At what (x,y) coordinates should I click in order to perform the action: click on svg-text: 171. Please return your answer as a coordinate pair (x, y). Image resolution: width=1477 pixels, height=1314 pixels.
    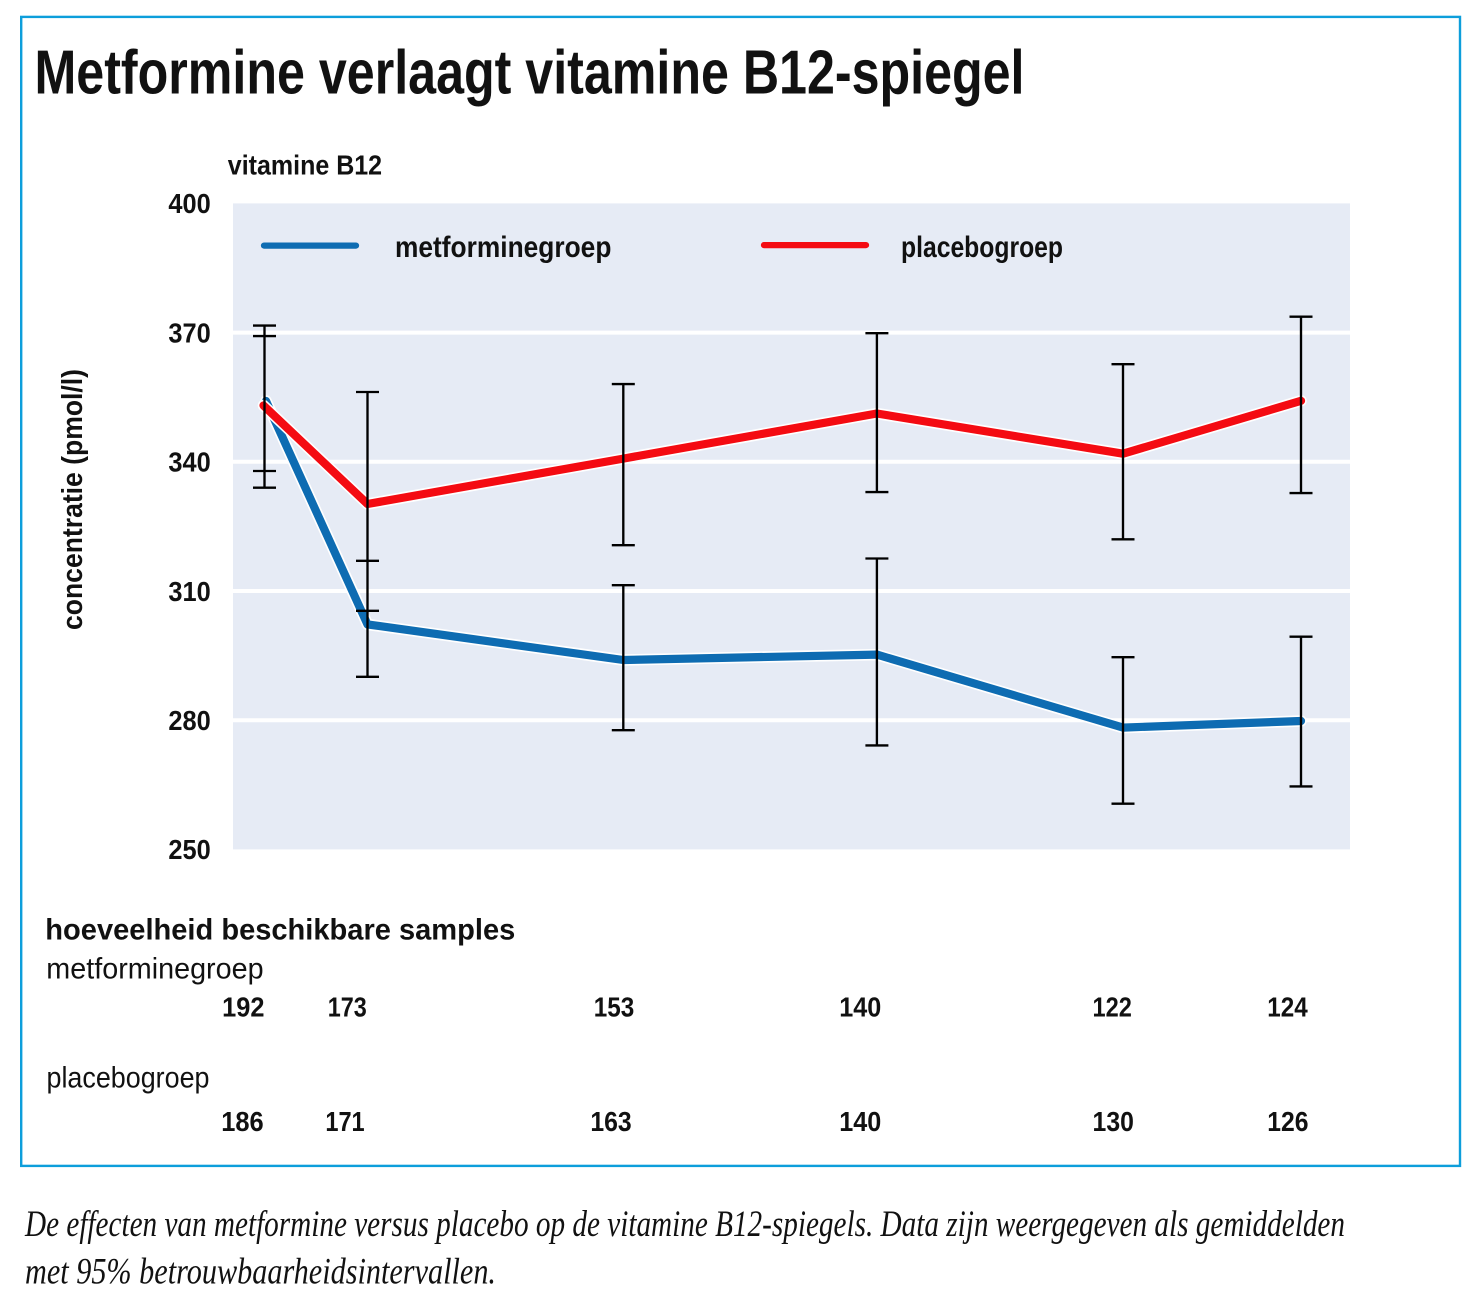
    Looking at the image, I should click on (344, 1121).